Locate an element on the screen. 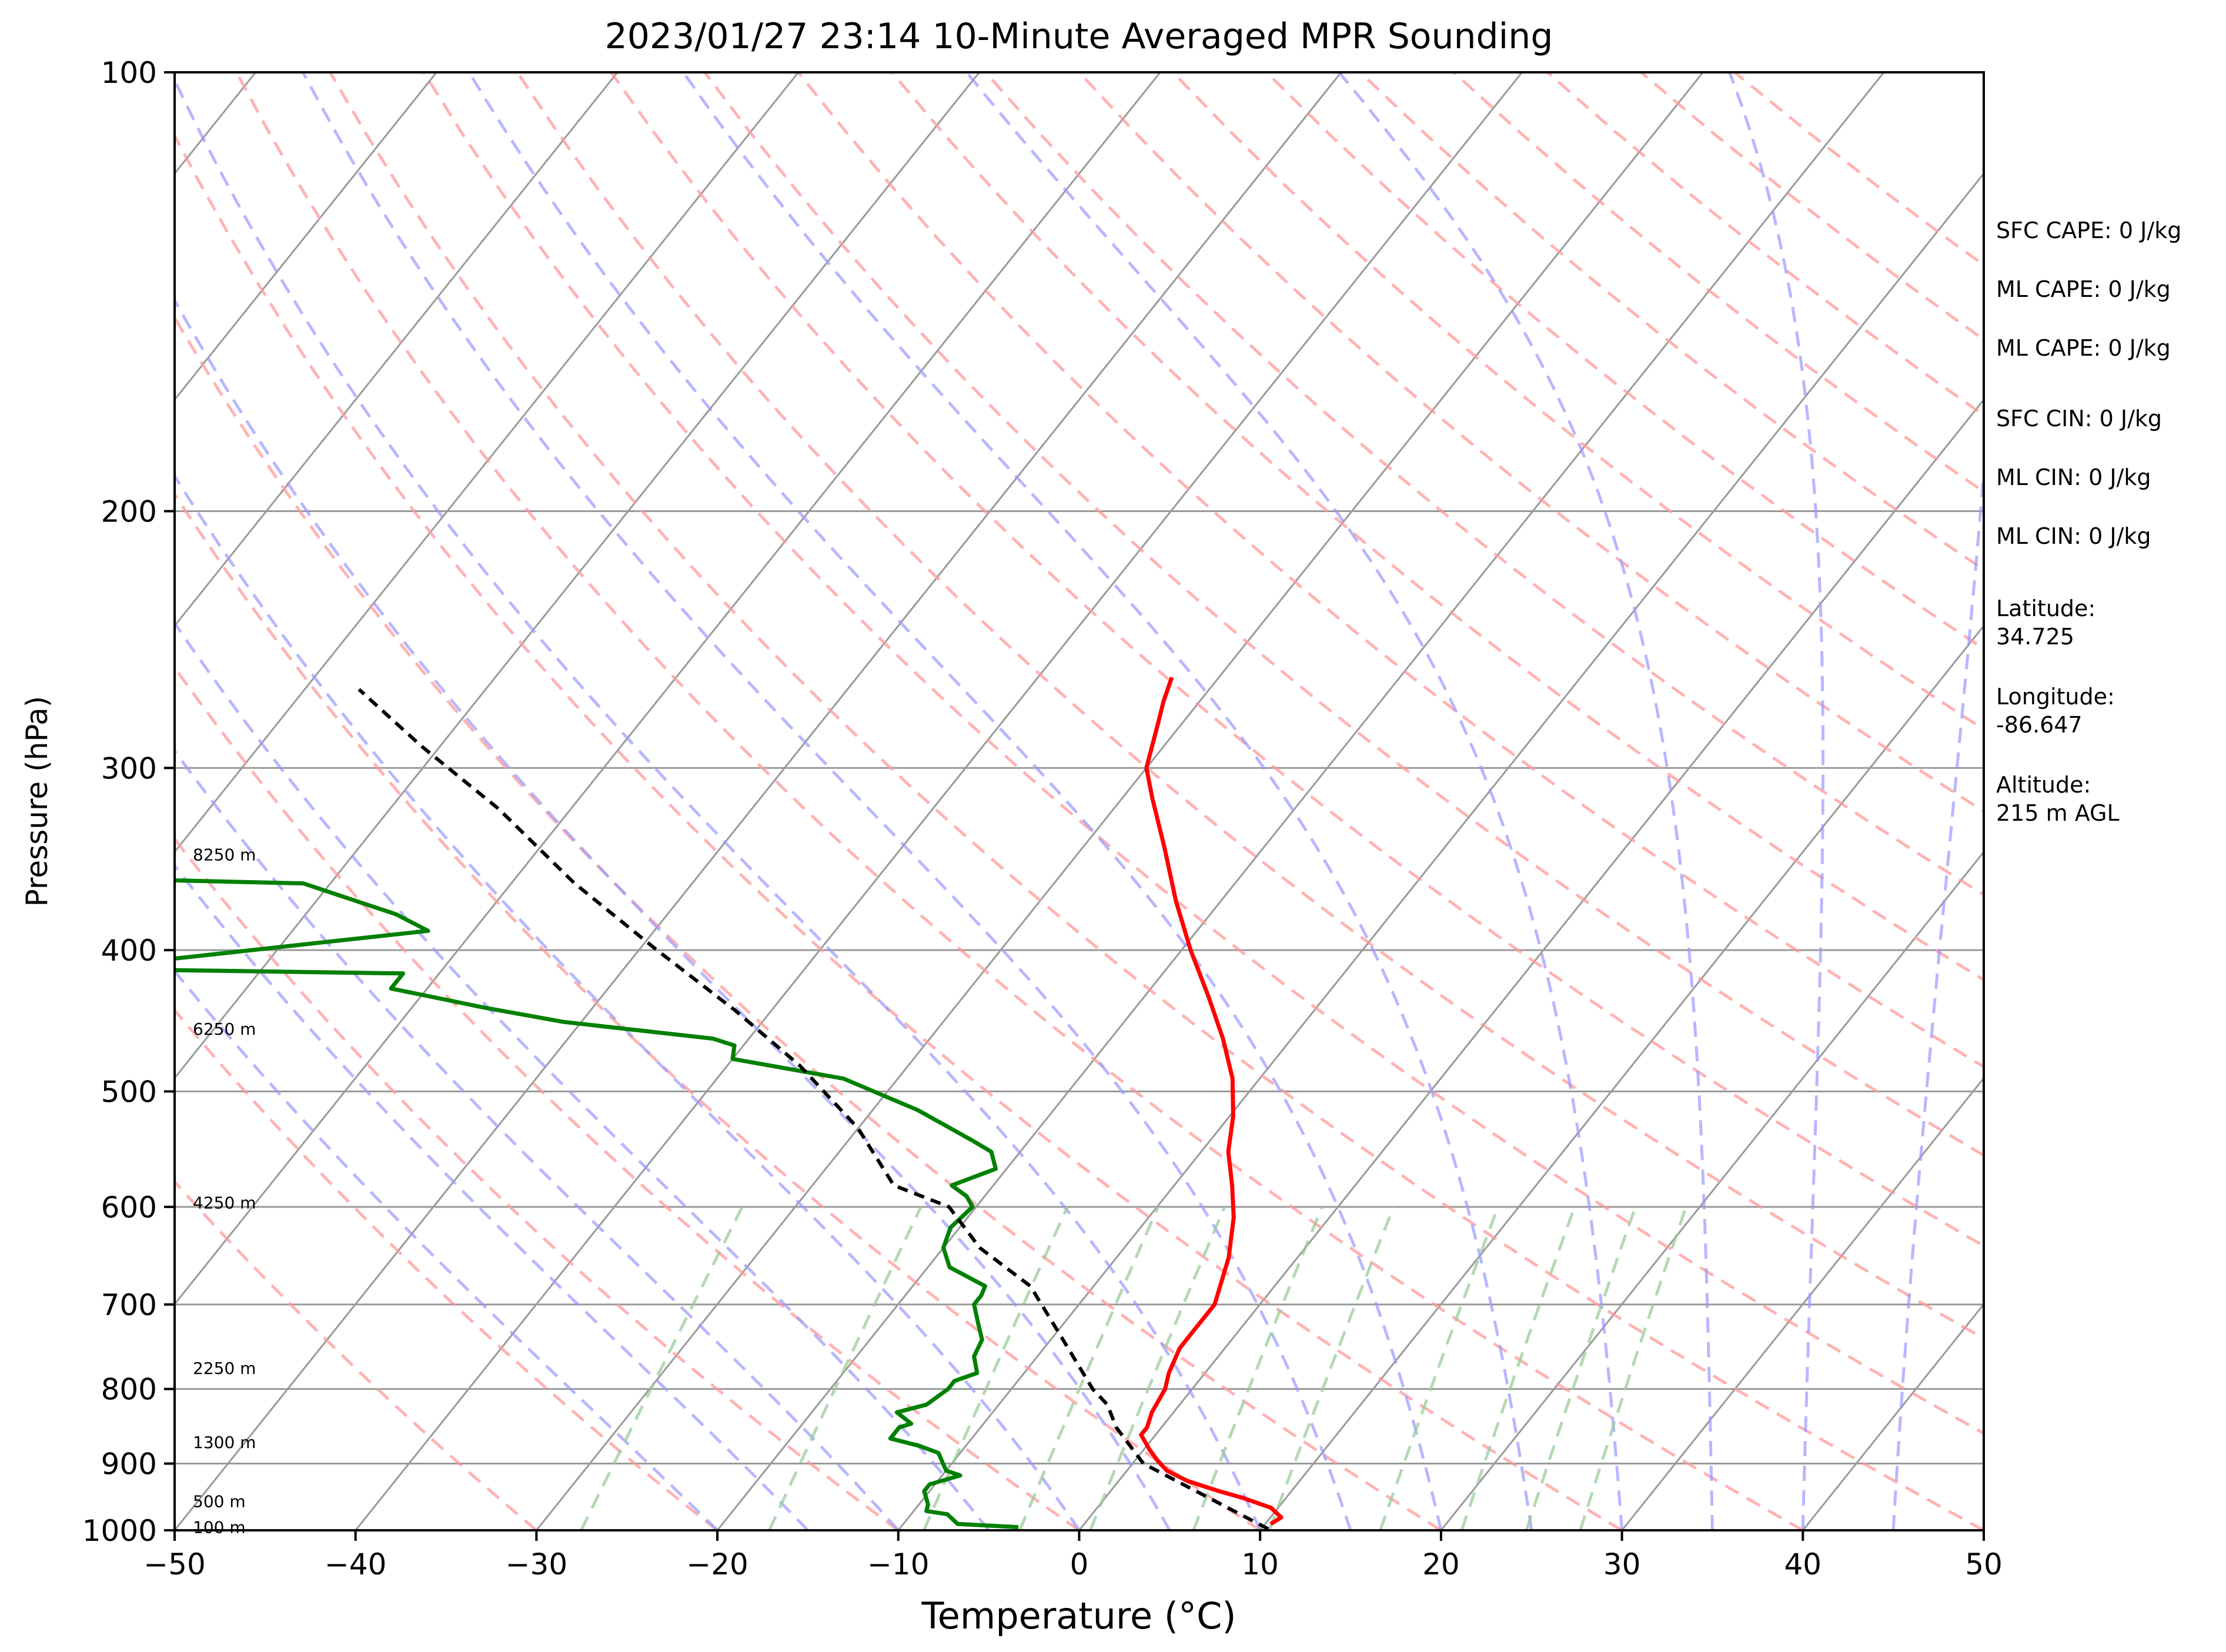 The width and height of the screenshot is (2226, 1652). y-axis-label: Pressure (hPa) is located at coordinates (37, 802).